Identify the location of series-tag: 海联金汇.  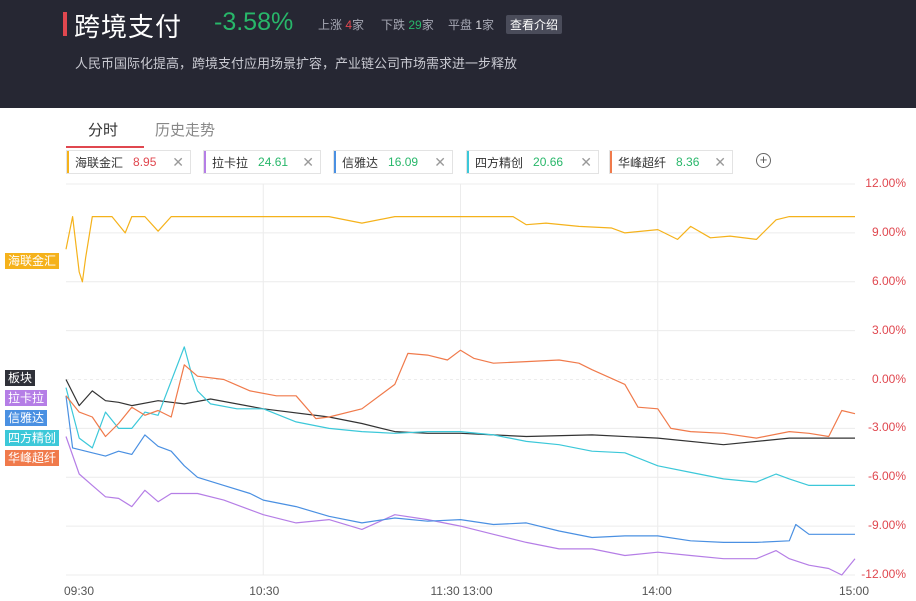
(32, 261).